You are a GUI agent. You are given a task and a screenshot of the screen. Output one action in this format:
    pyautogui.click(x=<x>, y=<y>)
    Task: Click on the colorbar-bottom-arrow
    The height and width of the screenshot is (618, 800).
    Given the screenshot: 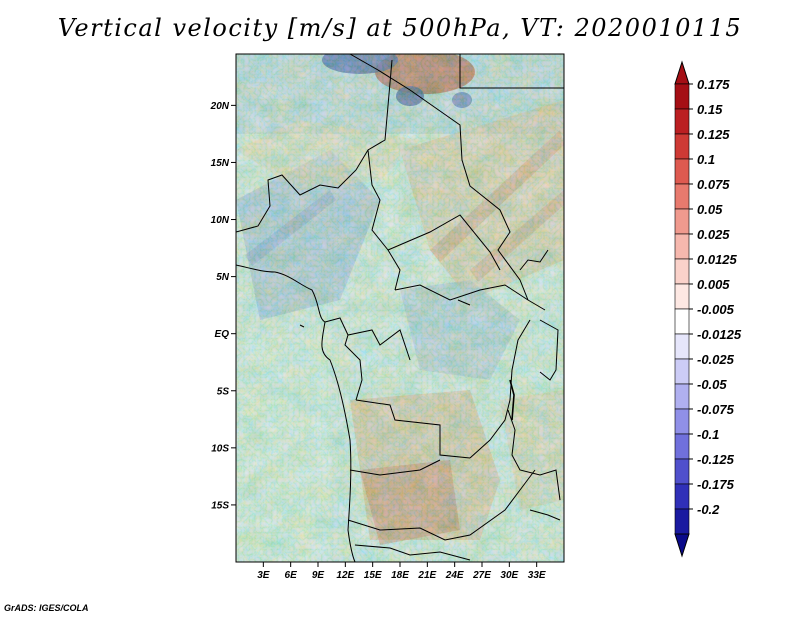 What is the action you would take?
    pyautogui.click(x=682, y=545)
    